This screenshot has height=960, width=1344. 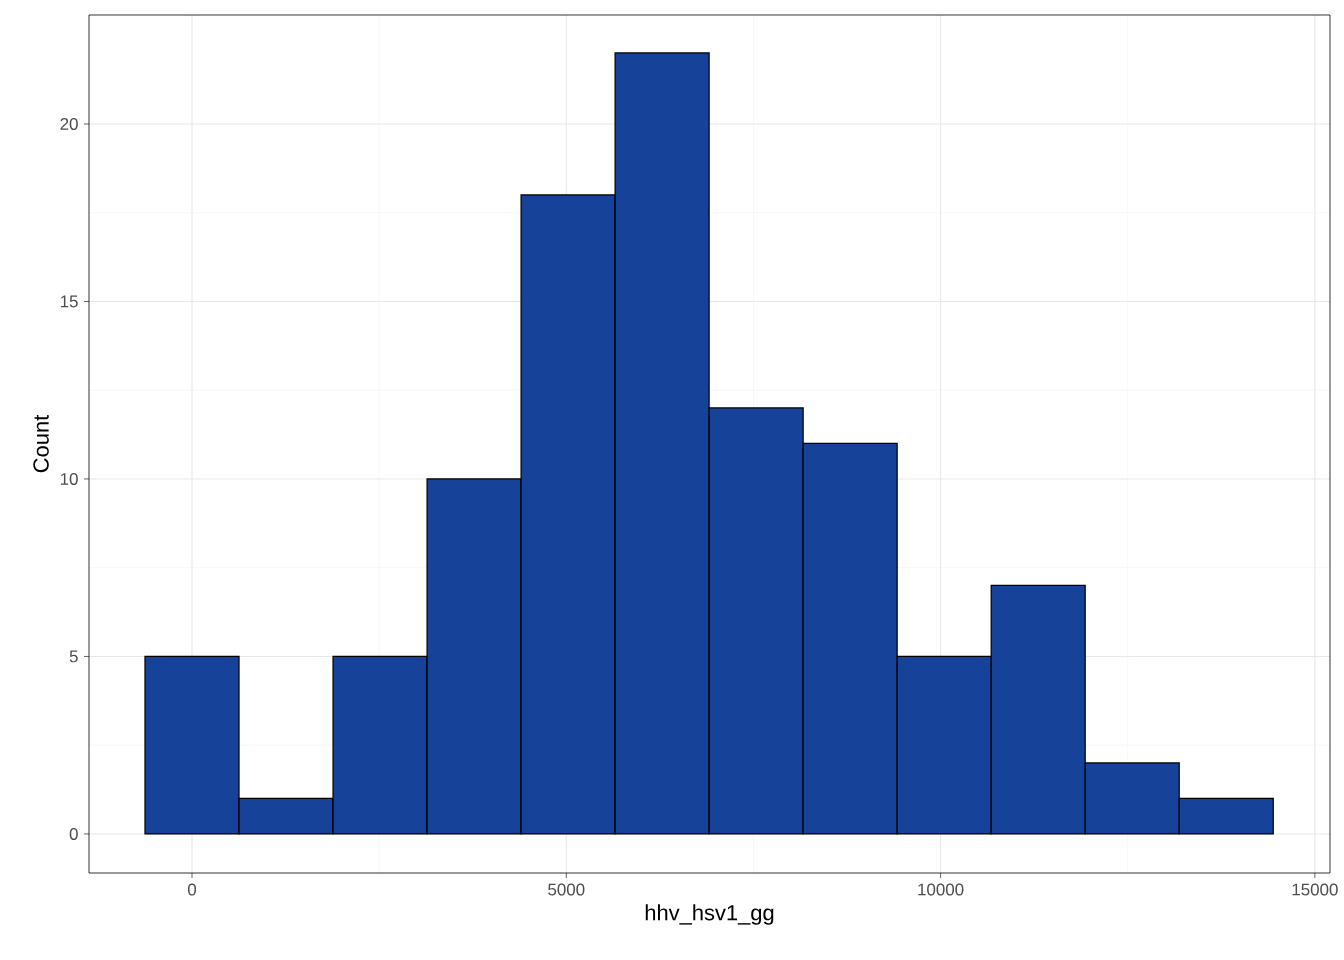 I want to click on x-tick-label: 15000, so click(x=1315, y=889).